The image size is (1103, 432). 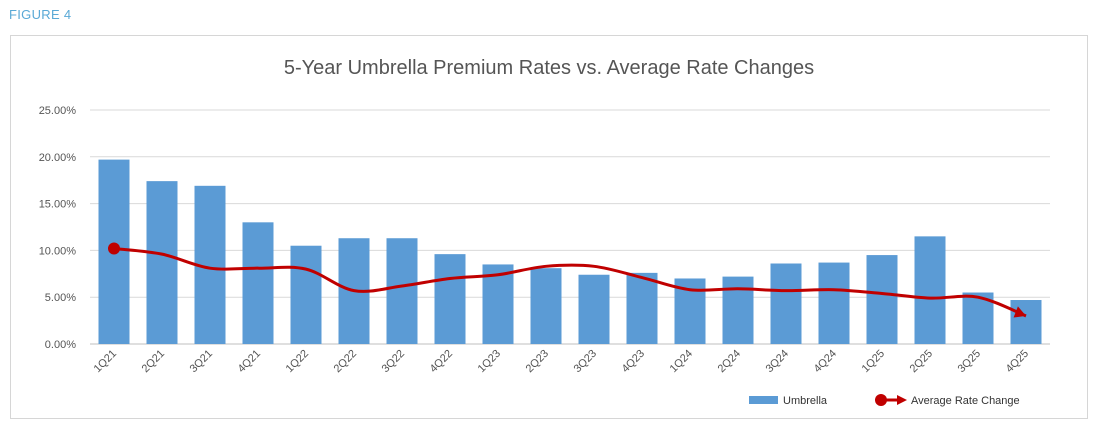 I want to click on legend-label-average-rate-change: Average Rate Change, so click(x=965, y=401).